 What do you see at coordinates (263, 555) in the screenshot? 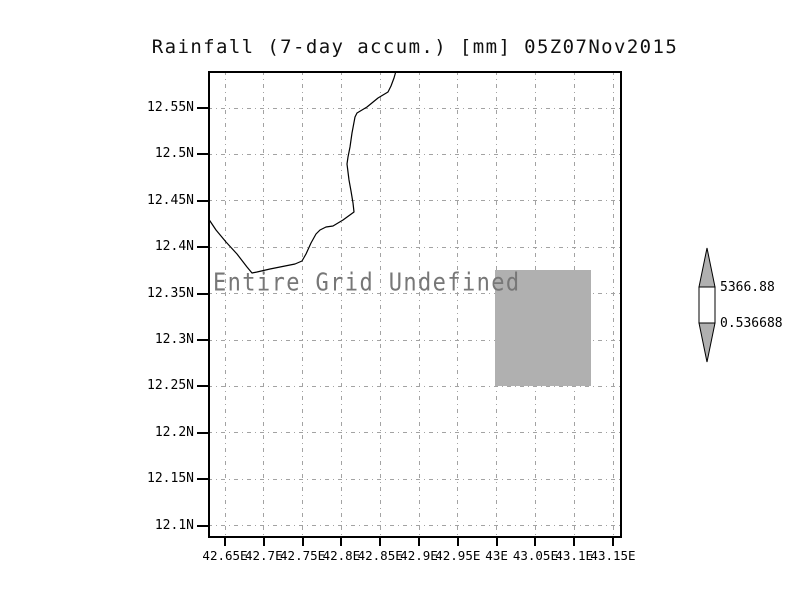
I see `x-tick-label: 42.7E` at bounding box center [263, 555].